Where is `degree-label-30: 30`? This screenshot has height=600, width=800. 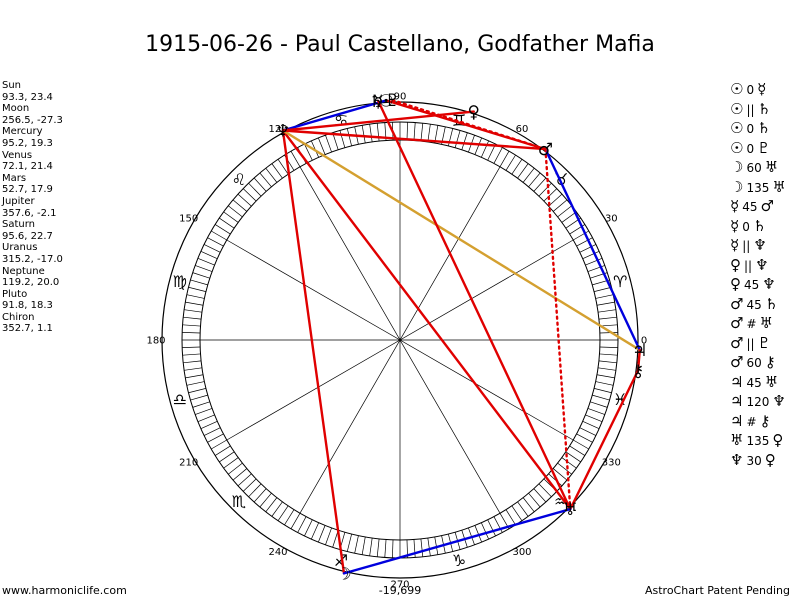
degree-label-30: 30 is located at coordinates (611, 219).